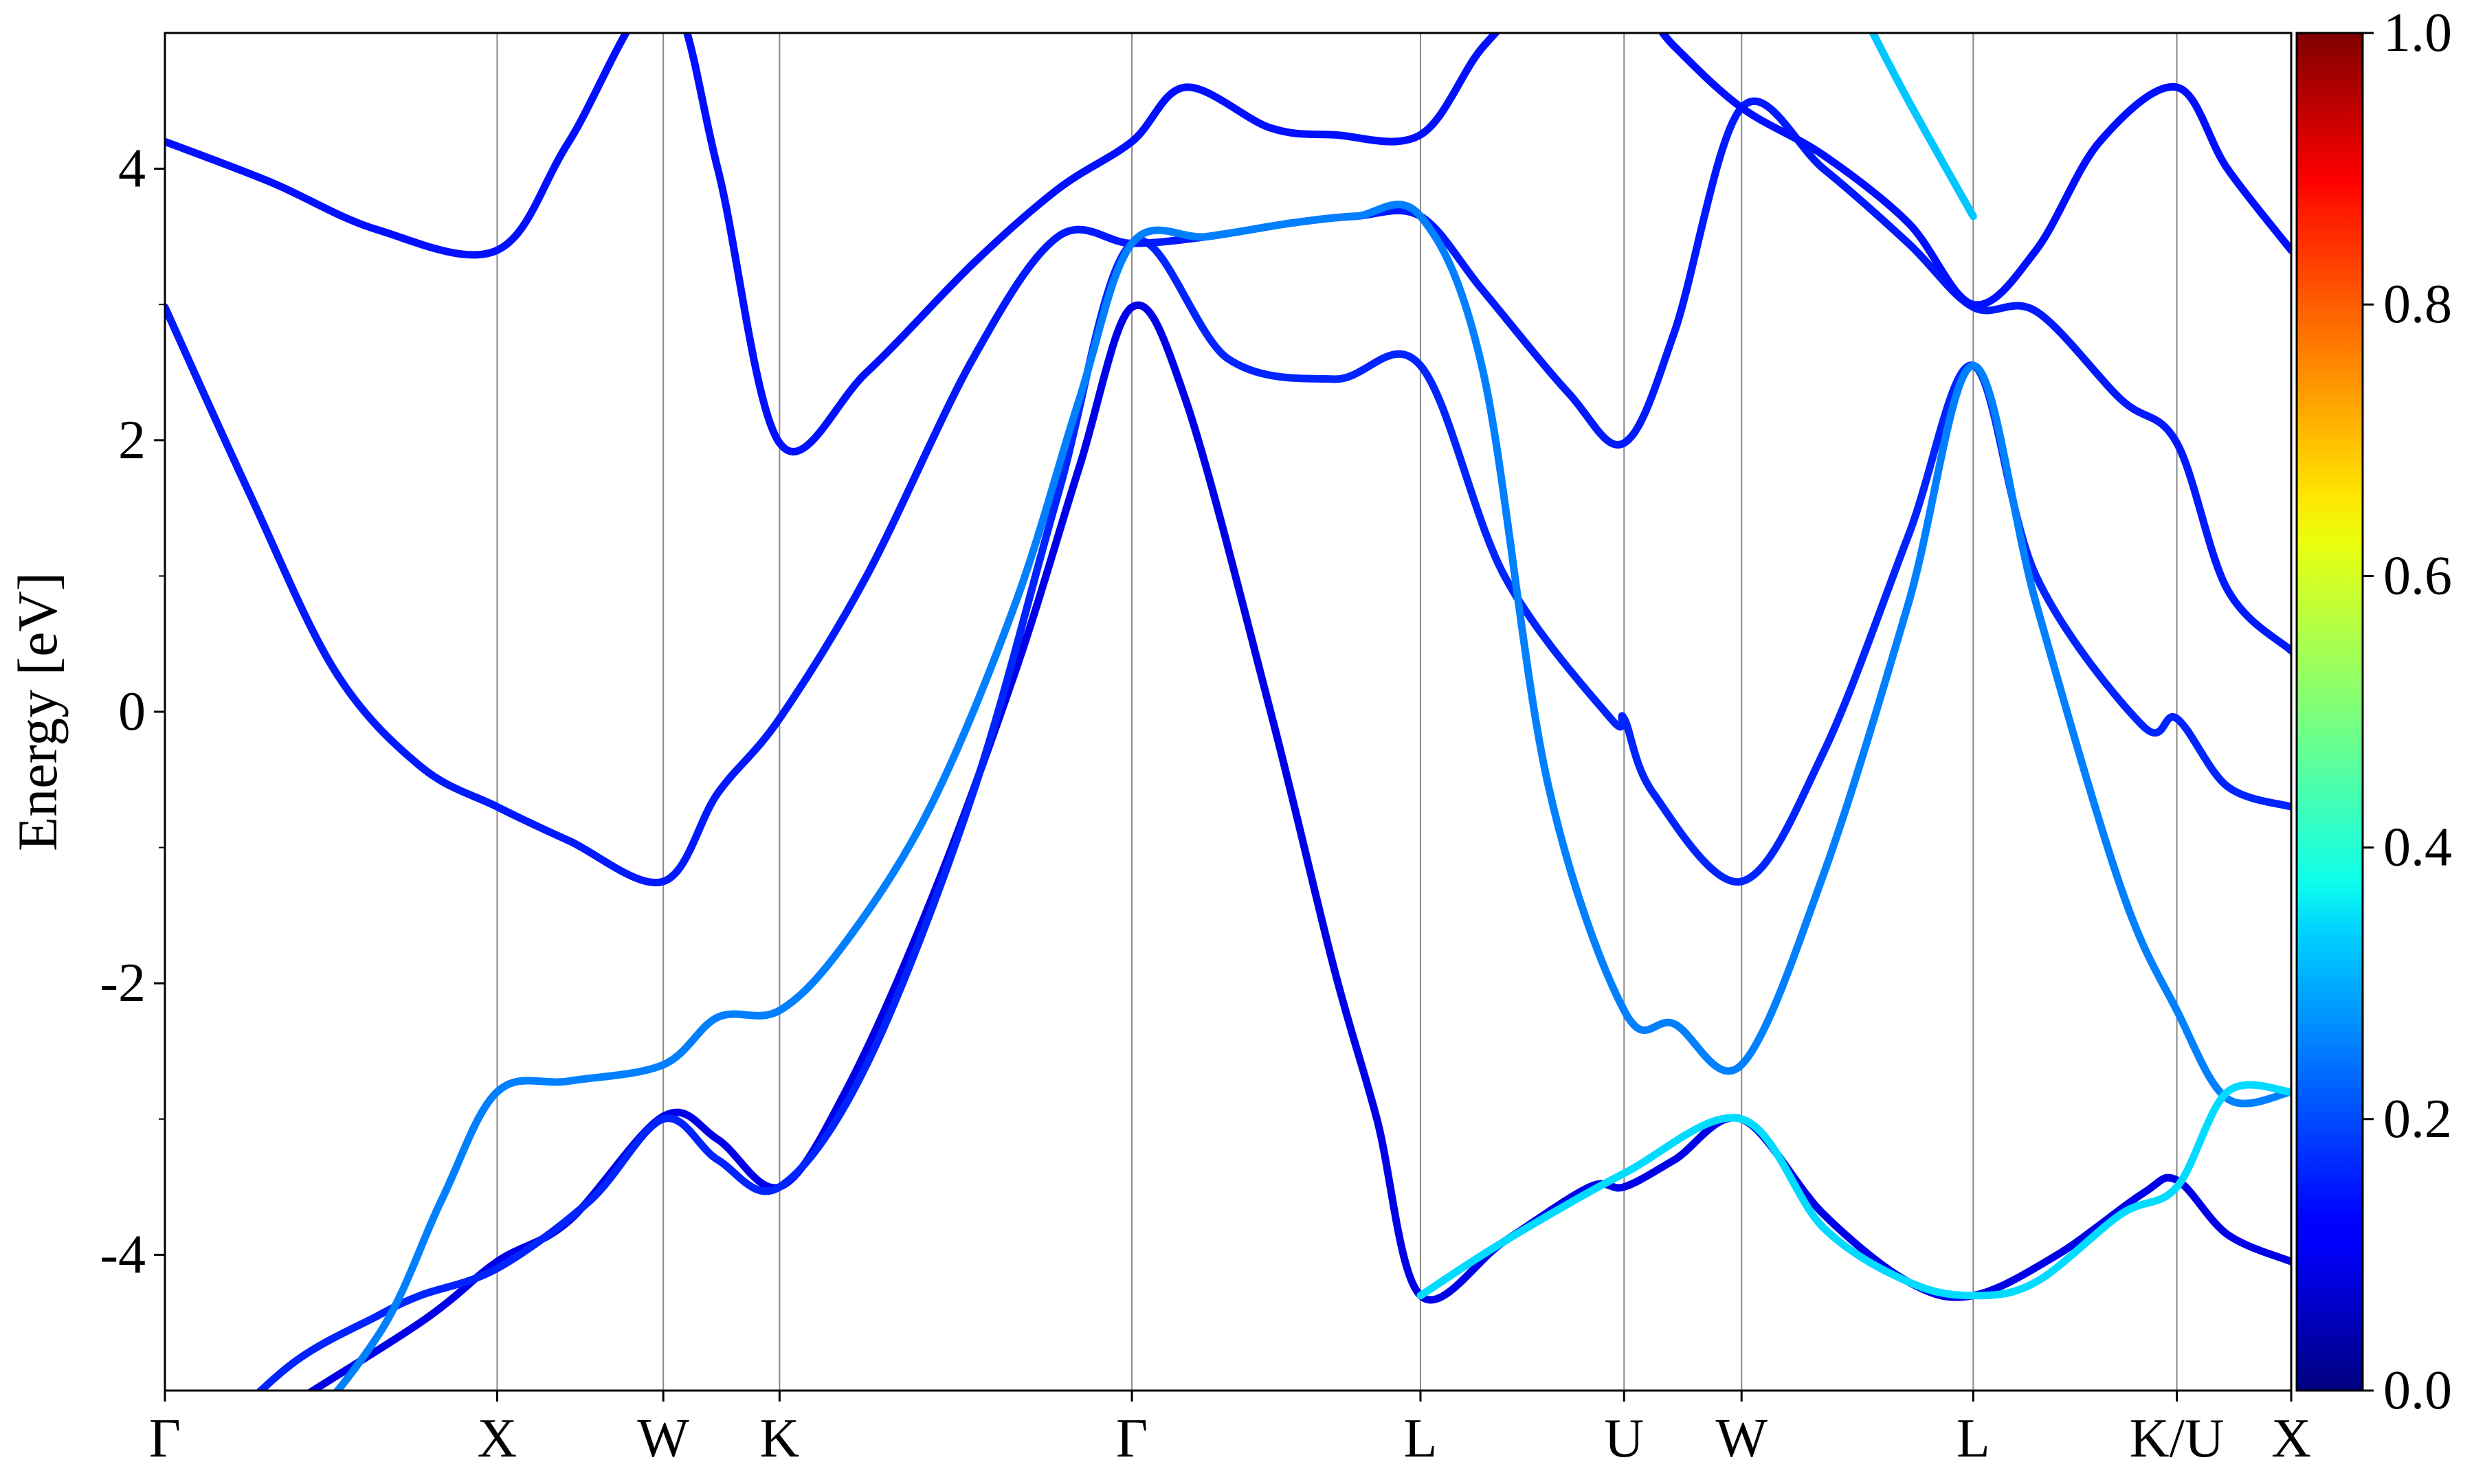  I want to click on y-tick-label: -2, so click(123, 983).